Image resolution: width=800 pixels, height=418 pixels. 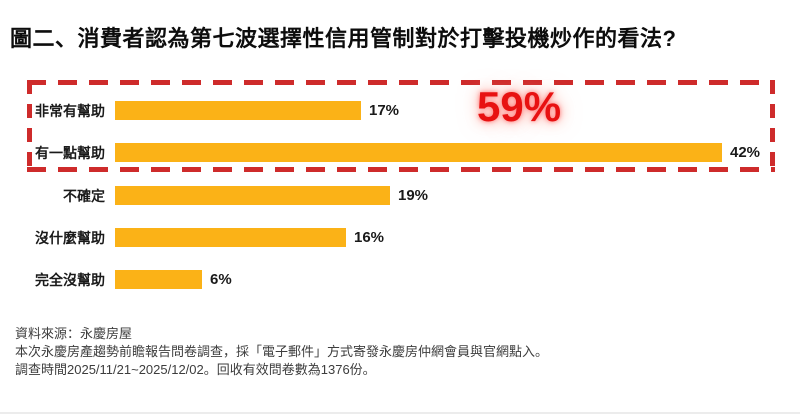 What do you see at coordinates (70, 110) in the screenshot?
I see `category-label: 非常有幫助` at bounding box center [70, 110].